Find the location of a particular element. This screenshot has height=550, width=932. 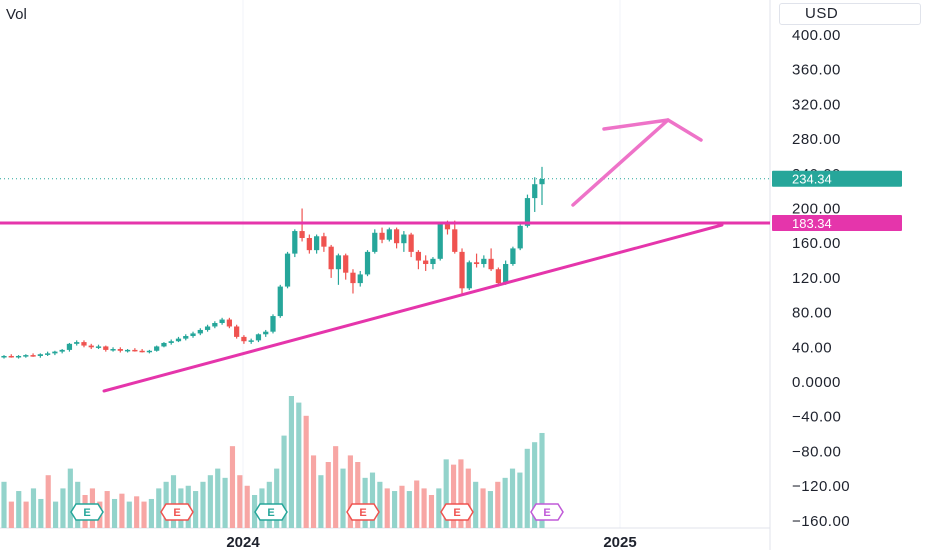

currency-selector is located at coordinates (850, 14).